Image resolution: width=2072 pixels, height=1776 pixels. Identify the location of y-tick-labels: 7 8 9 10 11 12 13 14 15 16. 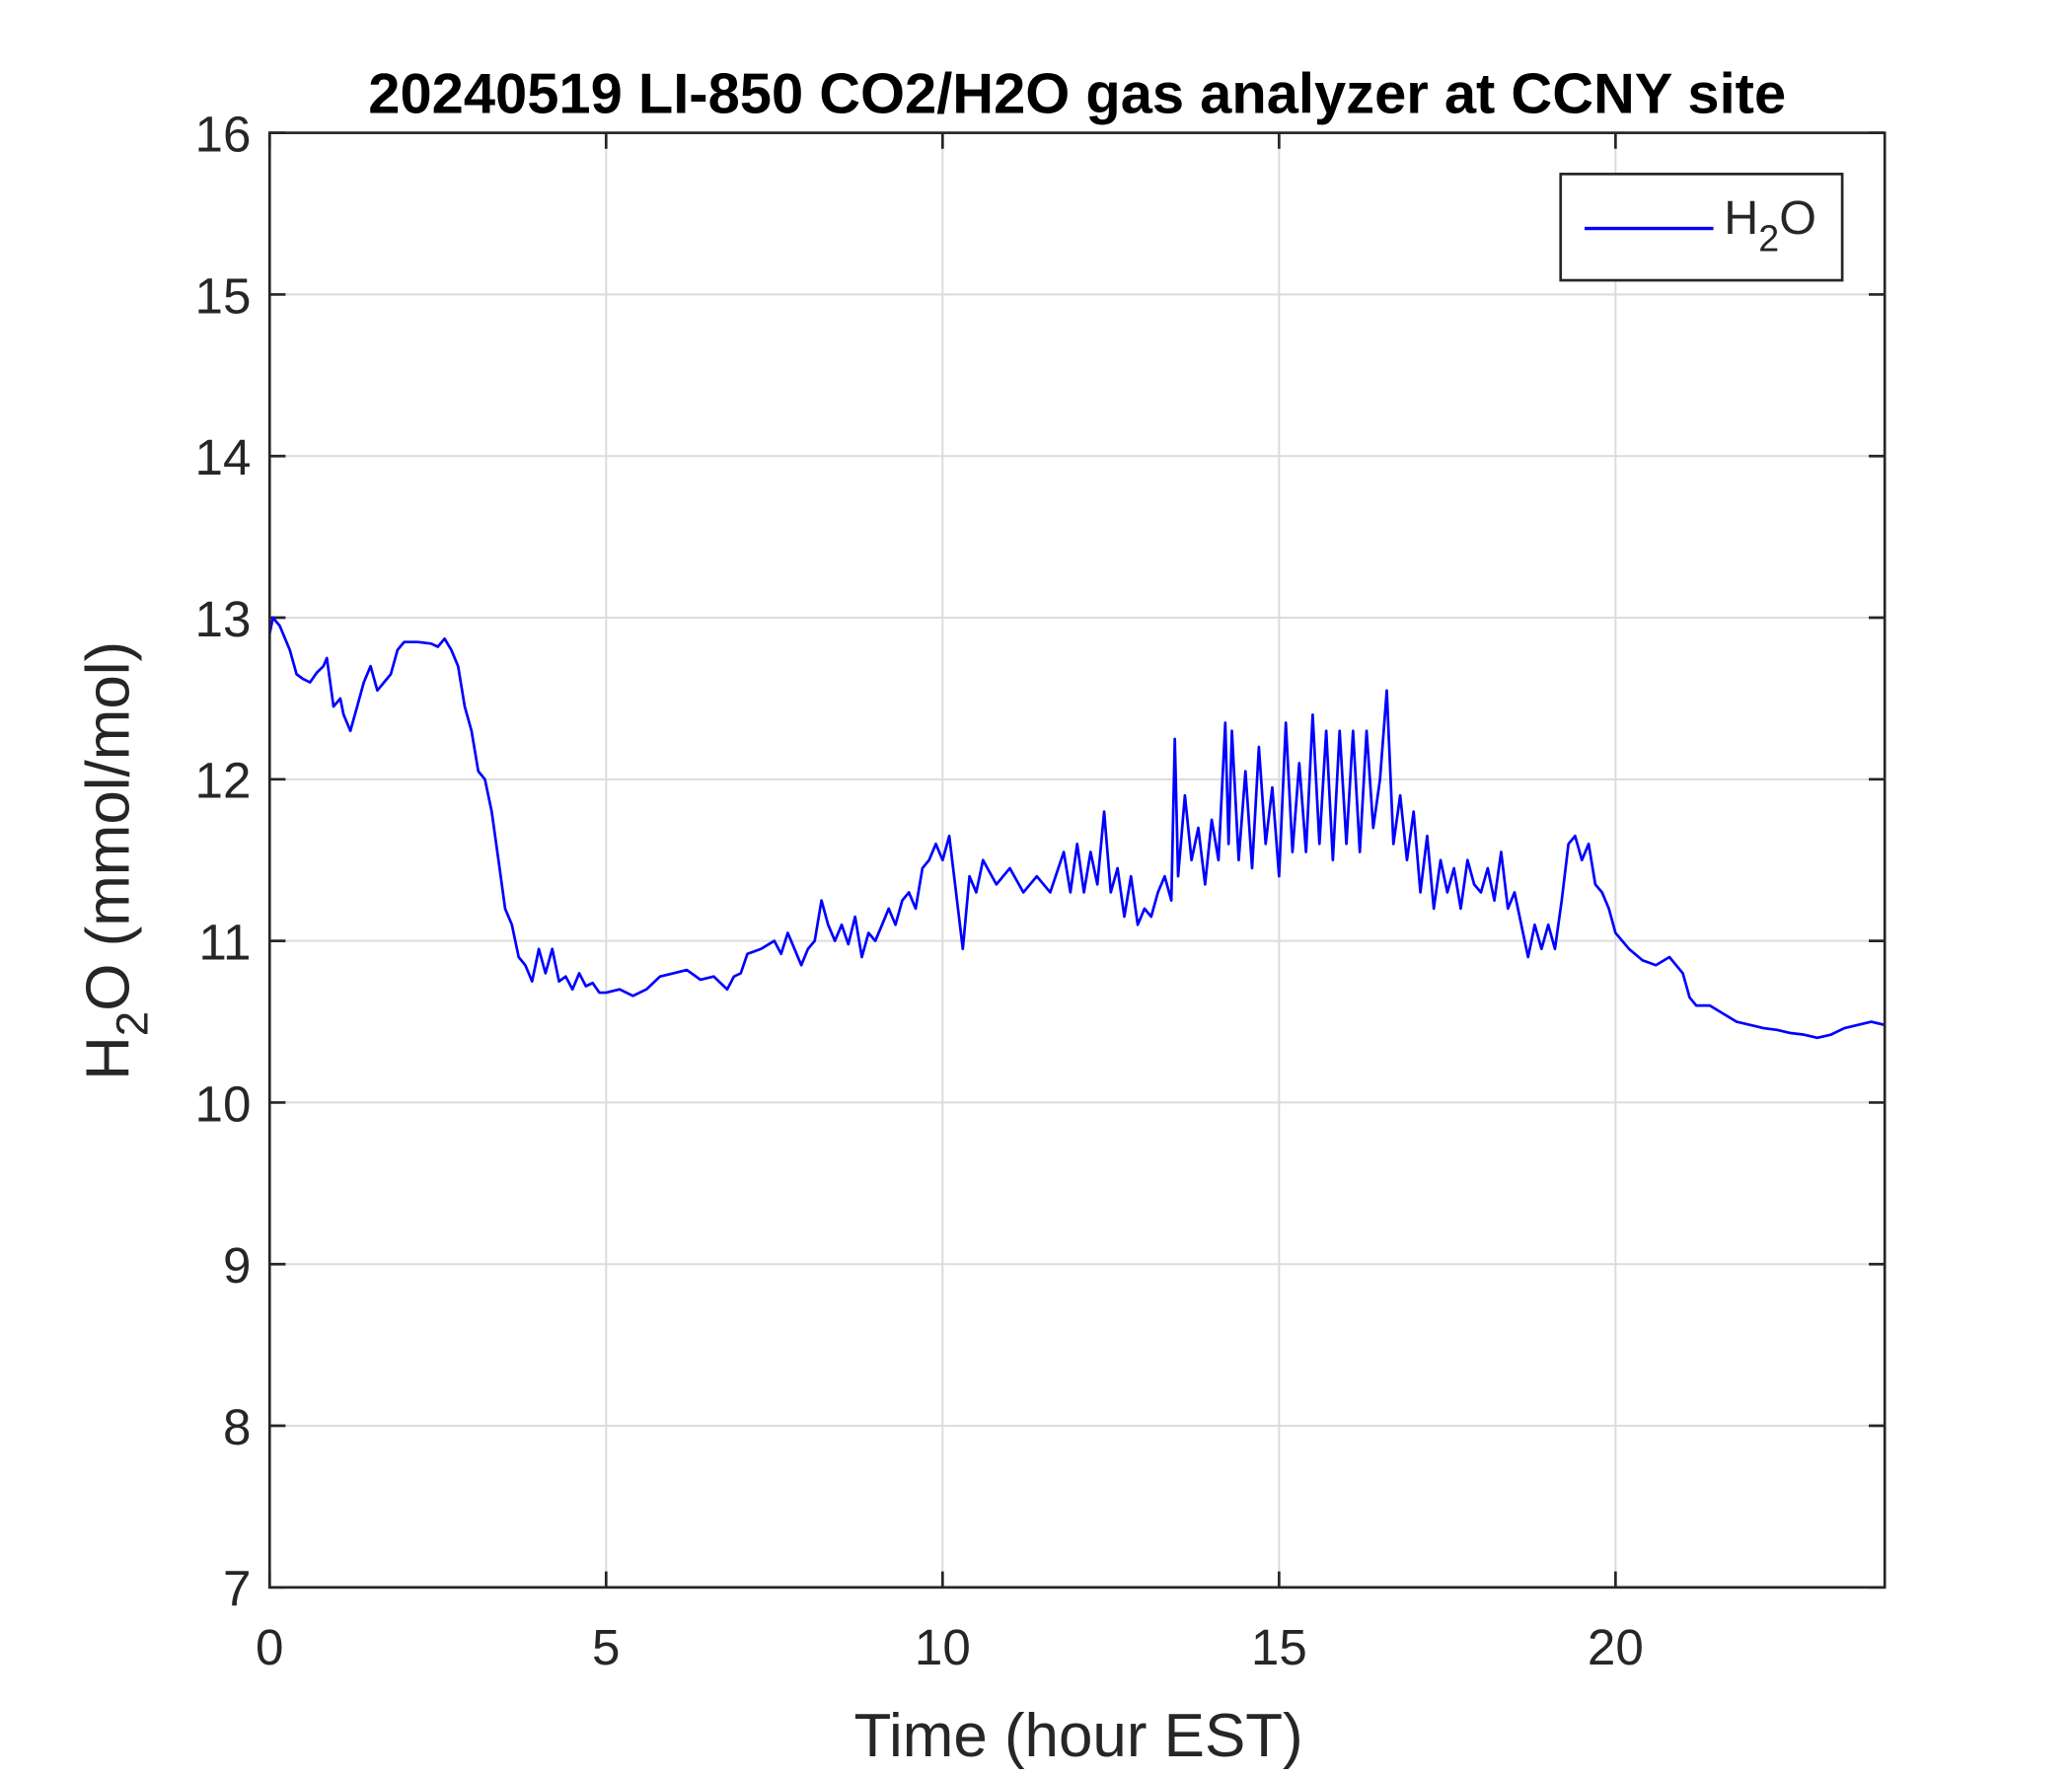
(224, 861).